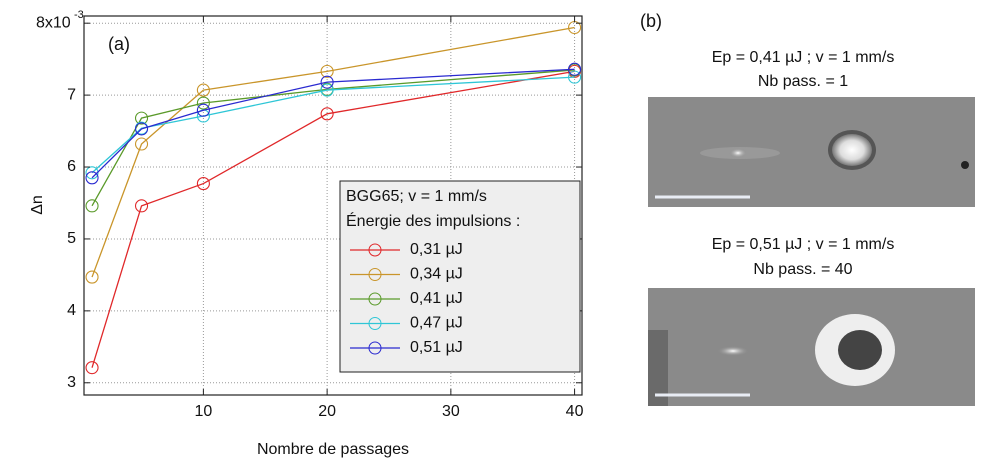 Image resolution: width=981 pixels, height=463 pixels. I want to click on image-caption: Nb pass. = 40, so click(802, 269).